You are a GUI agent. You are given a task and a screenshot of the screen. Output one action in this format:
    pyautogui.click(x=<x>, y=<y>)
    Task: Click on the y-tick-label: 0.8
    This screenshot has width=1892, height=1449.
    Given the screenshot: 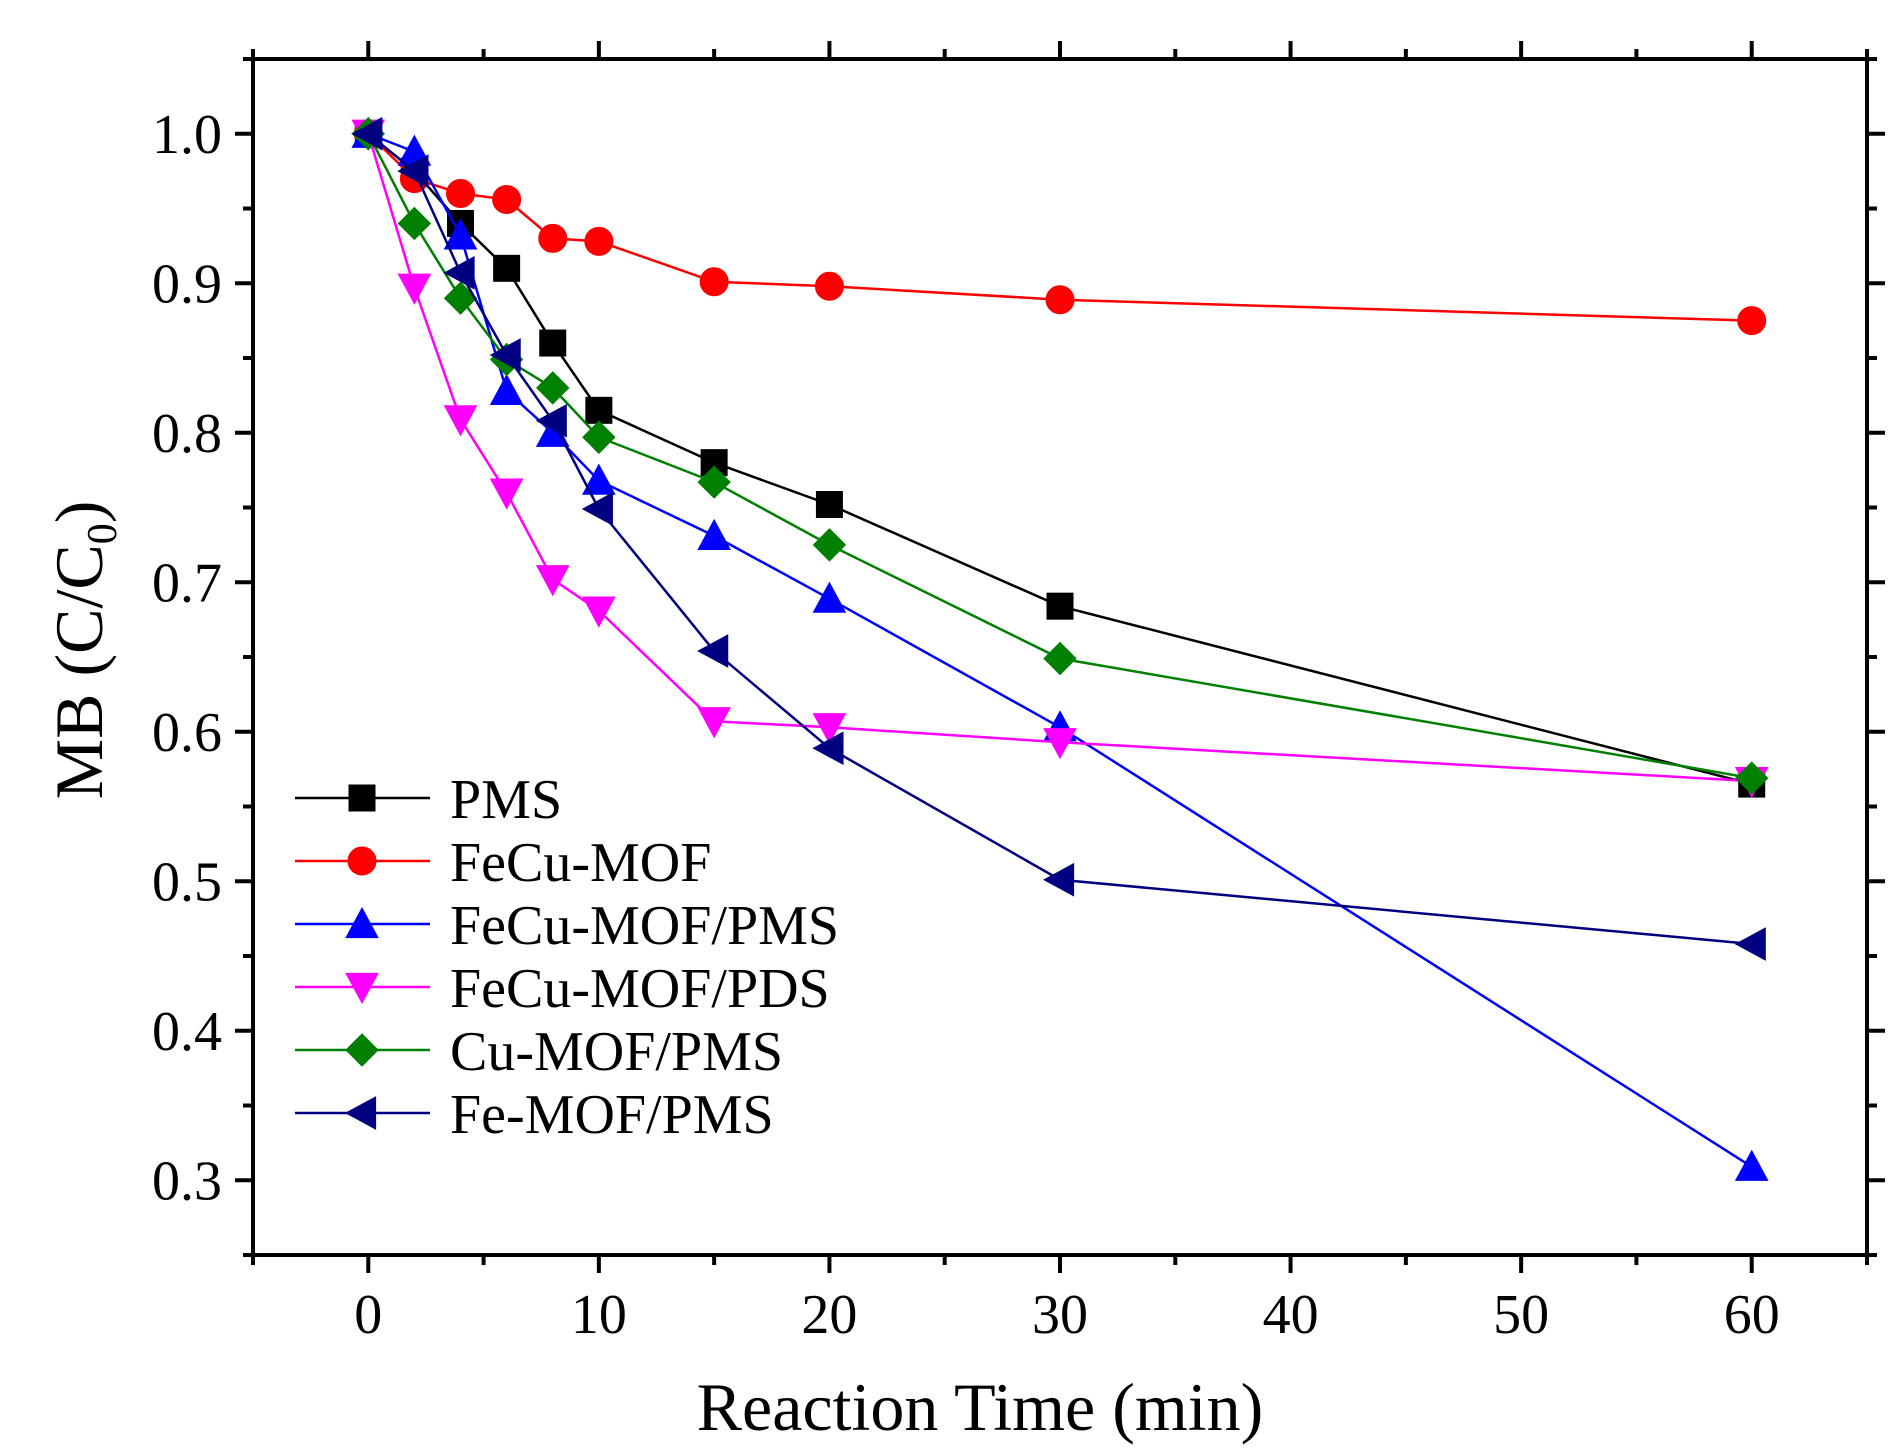 What is the action you would take?
    pyautogui.click(x=187, y=434)
    